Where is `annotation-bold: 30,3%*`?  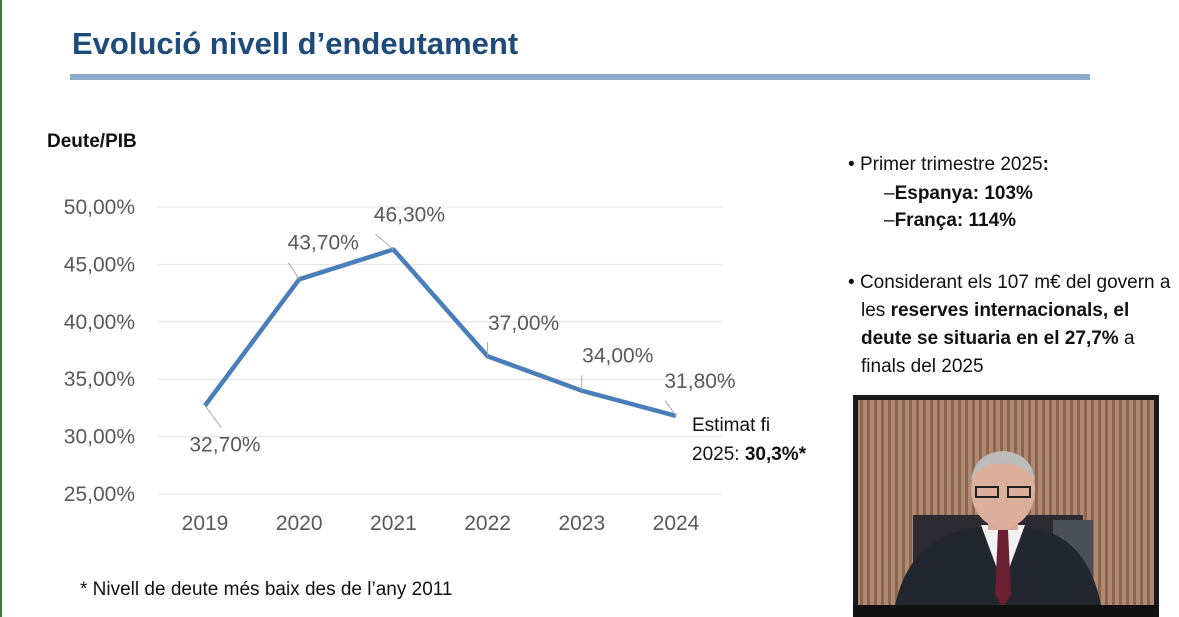
annotation-bold: 30,3%* is located at coordinates (776, 454).